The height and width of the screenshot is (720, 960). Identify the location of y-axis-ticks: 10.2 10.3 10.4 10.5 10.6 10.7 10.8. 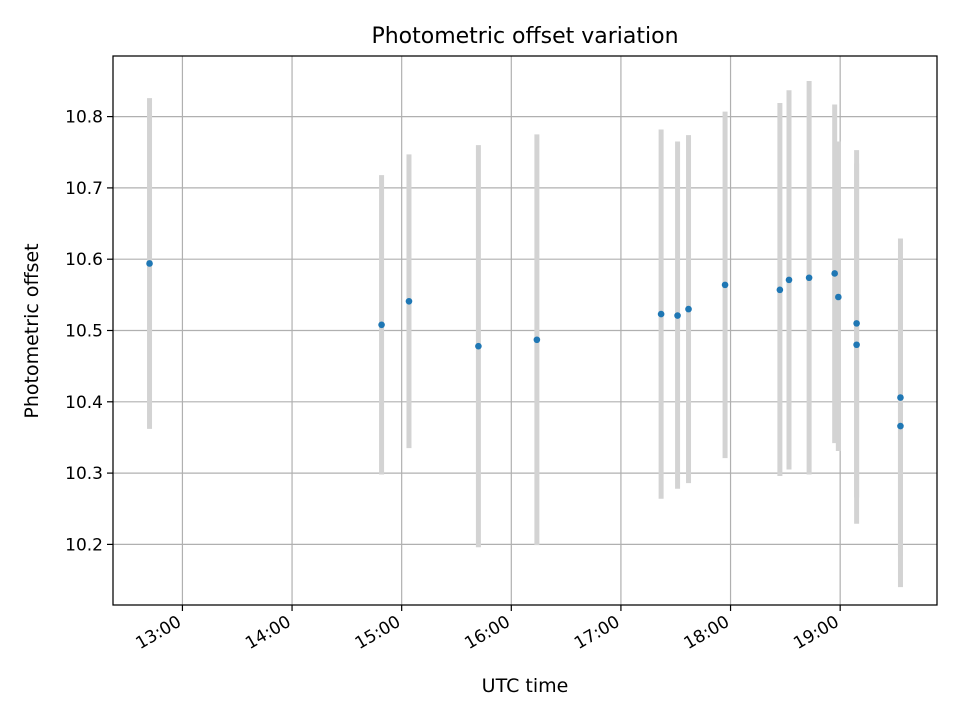
(89, 331).